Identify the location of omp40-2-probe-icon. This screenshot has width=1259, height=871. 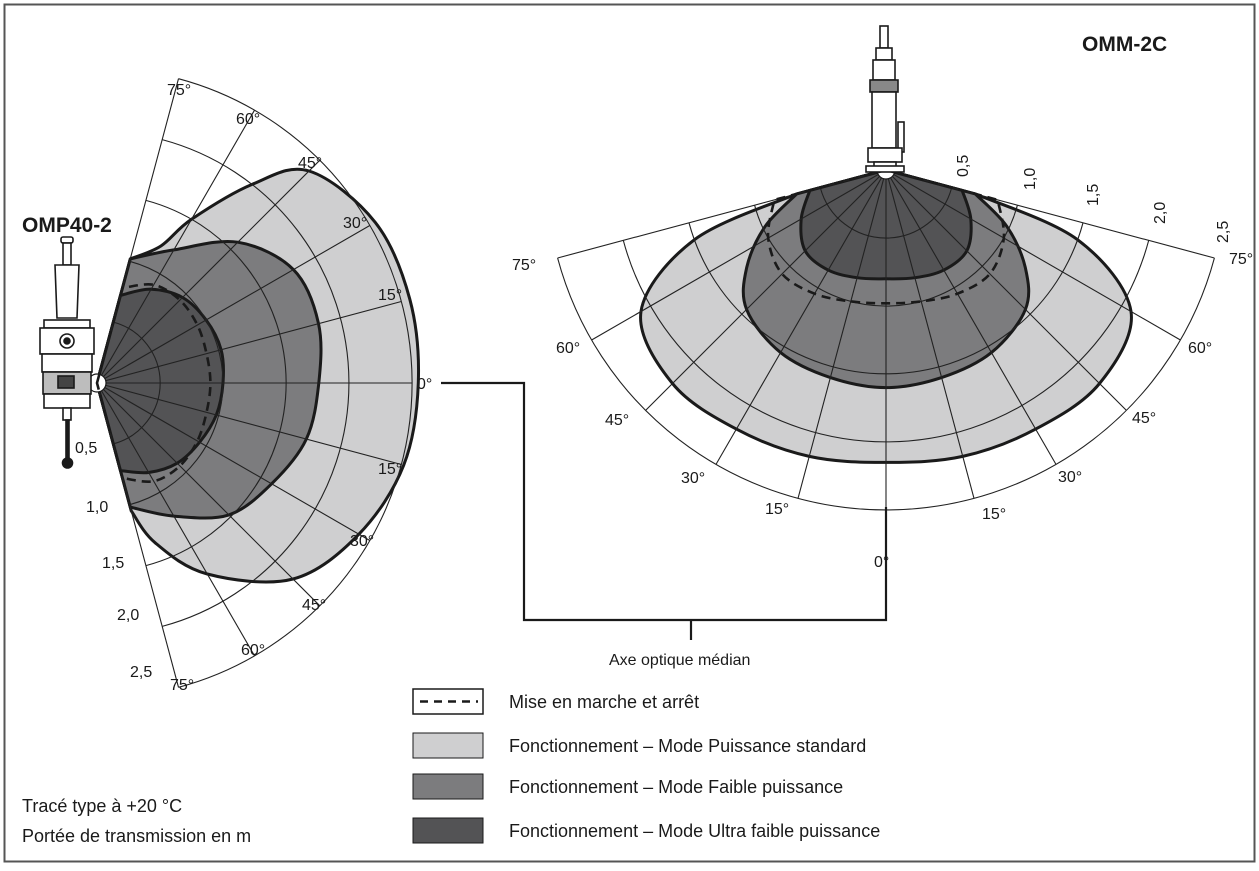
(67, 352).